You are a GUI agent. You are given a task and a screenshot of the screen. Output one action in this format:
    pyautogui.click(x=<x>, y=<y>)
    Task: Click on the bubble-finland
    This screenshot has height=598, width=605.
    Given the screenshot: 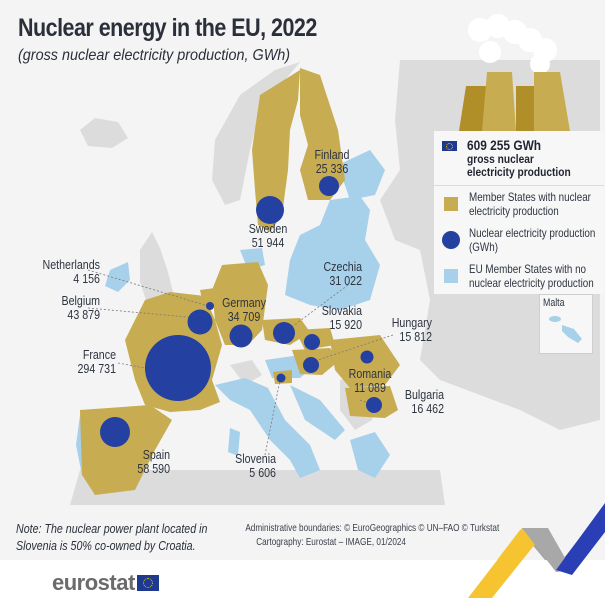 What is the action you would take?
    pyautogui.click(x=329, y=186)
    